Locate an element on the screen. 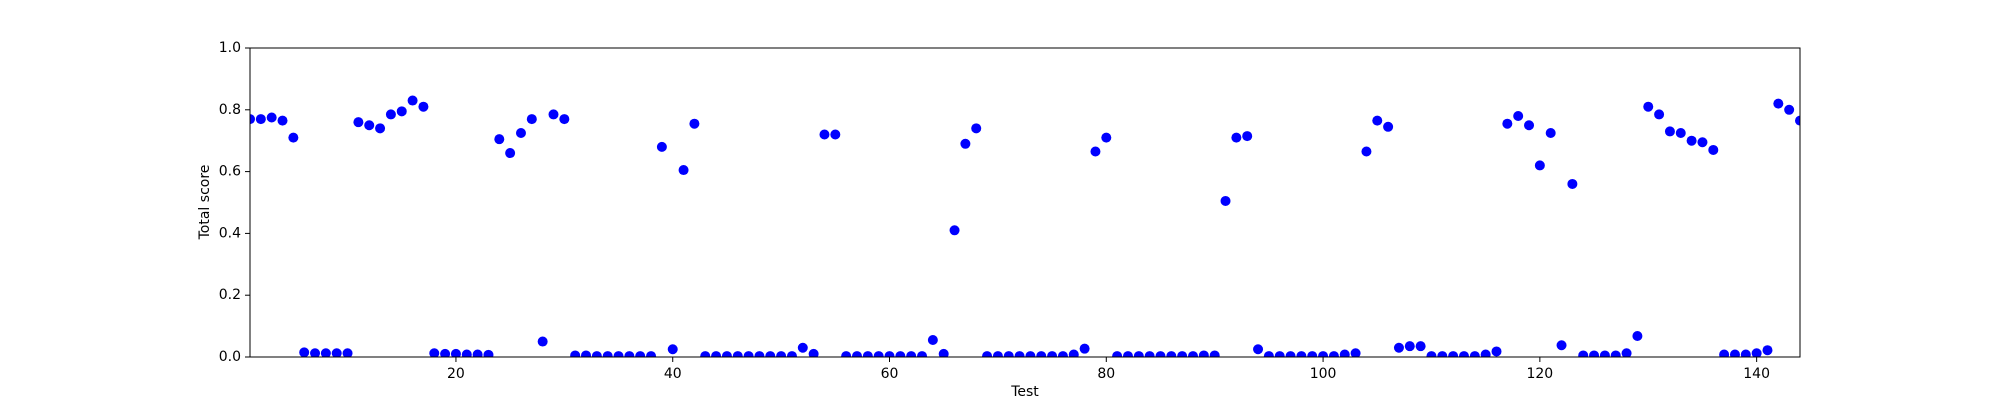 Image resolution: width=2000 pixels, height=400 pixels. x-tick-label: 60 is located at coordinates (890, 374).